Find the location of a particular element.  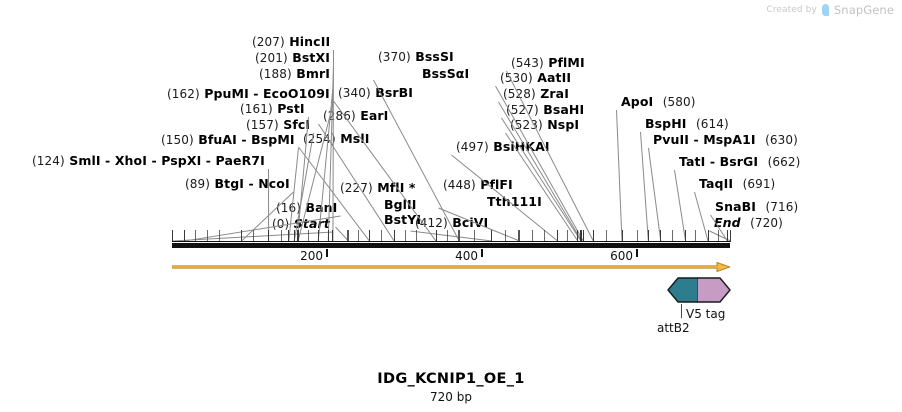

site-position-370: (370) is located at coordinates (394, 57).